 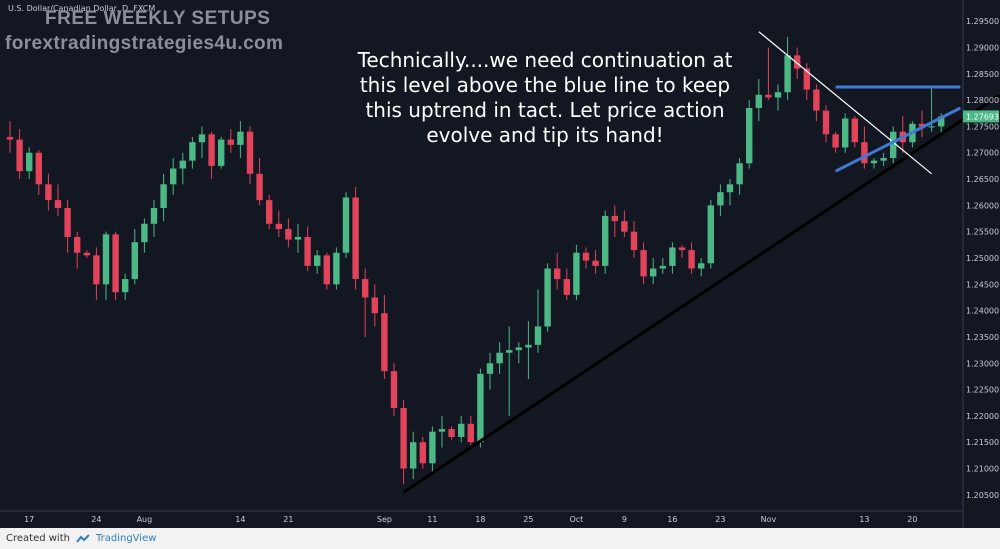 I want to click on time-tick-label: 16, so click(x=672, y=519).